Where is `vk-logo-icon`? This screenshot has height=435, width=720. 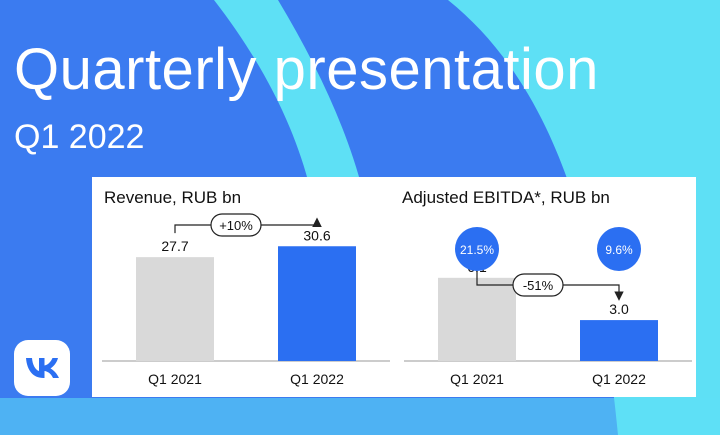
vk-logo-icon is located at coordinates (42, 368).